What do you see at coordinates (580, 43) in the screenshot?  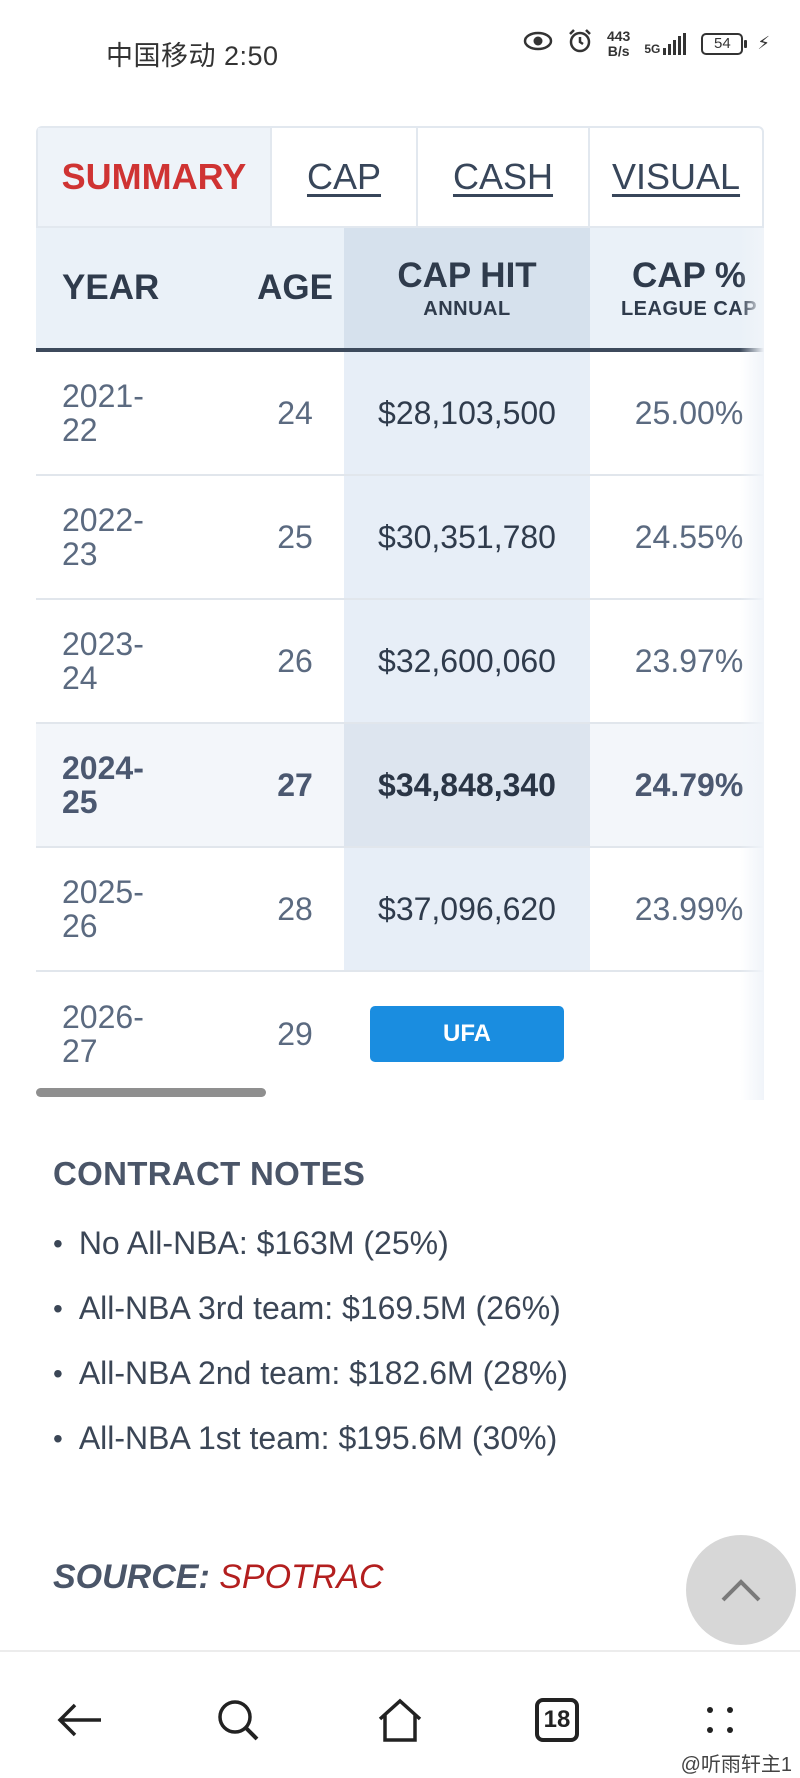 I see `alarm-icon` at bounding box center [580, 43].